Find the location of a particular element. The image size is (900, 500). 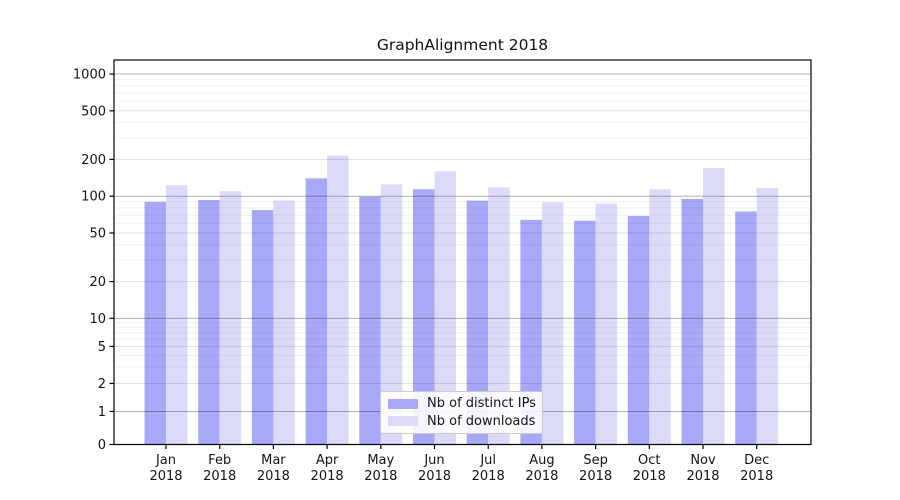

x-tick-label-month: Aug is located at coordinates (541, 460).